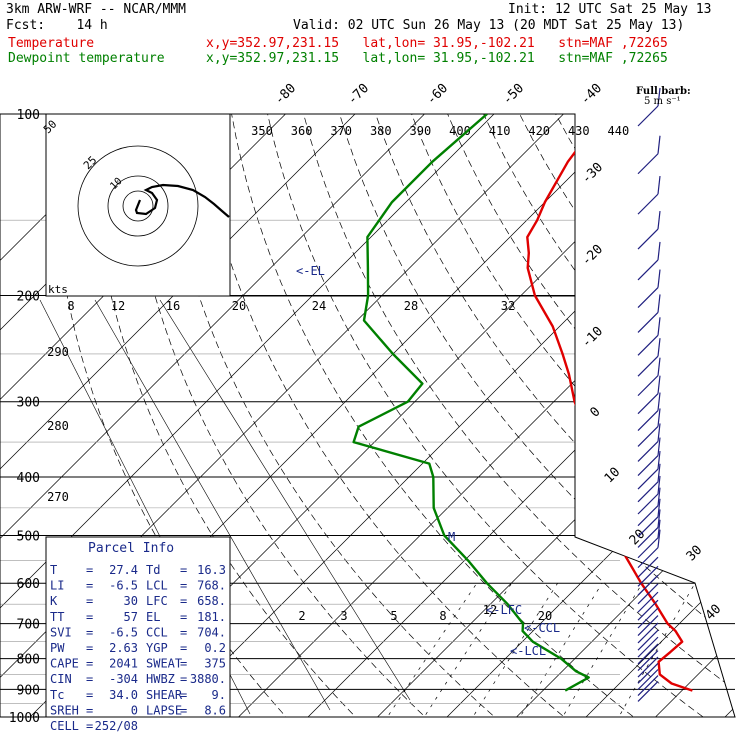  Describe the element at coordinates (545, 616) in the screenshot. I see `mixing-ratio-label: 20` at that location.